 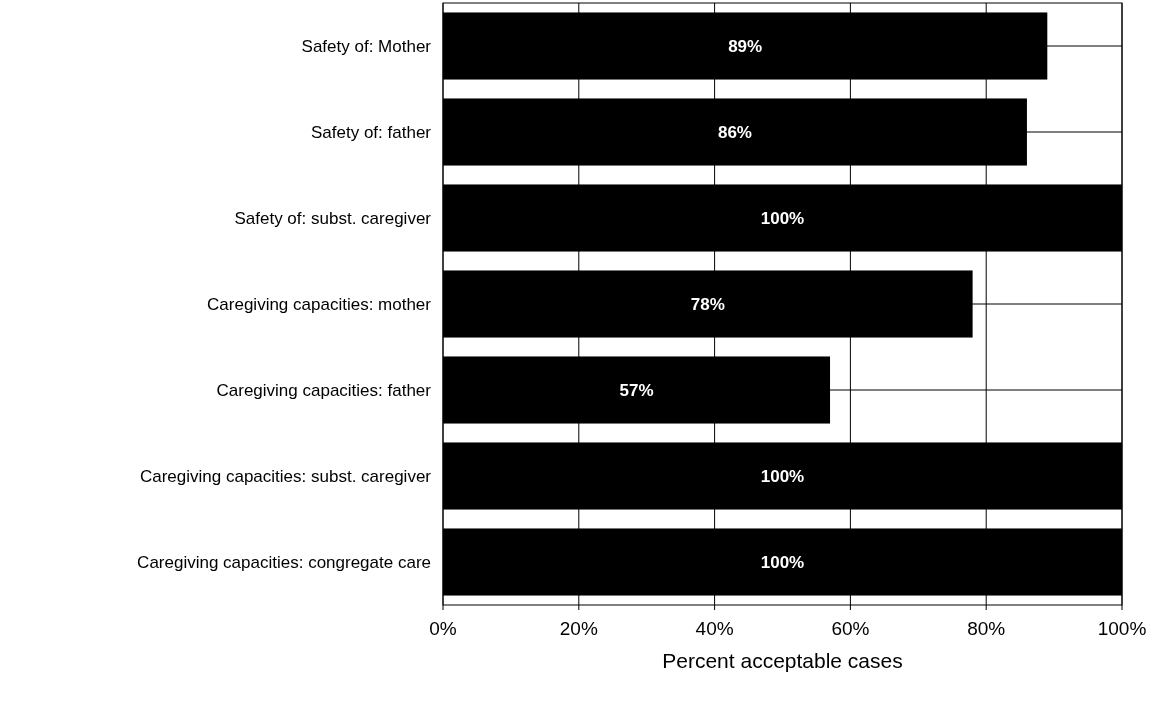 What do you see at coordinates (284, 562) in the screenshot?
I see `y-tick-label: Caregiving capacities: congregate care` at bounding box center [284, 562].